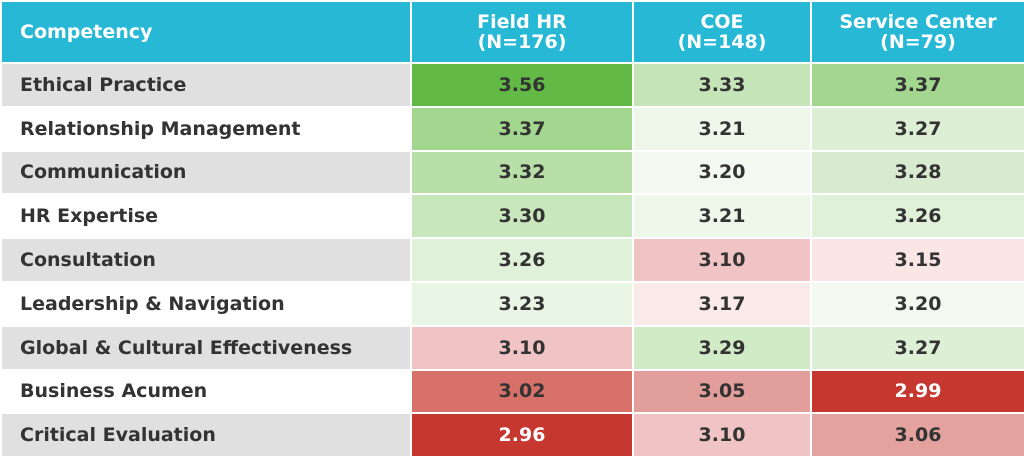 The height and width of the screenshot is (460, 1024). I want to click on row-label-cell: Critical Evaluation, so click(206, 435).